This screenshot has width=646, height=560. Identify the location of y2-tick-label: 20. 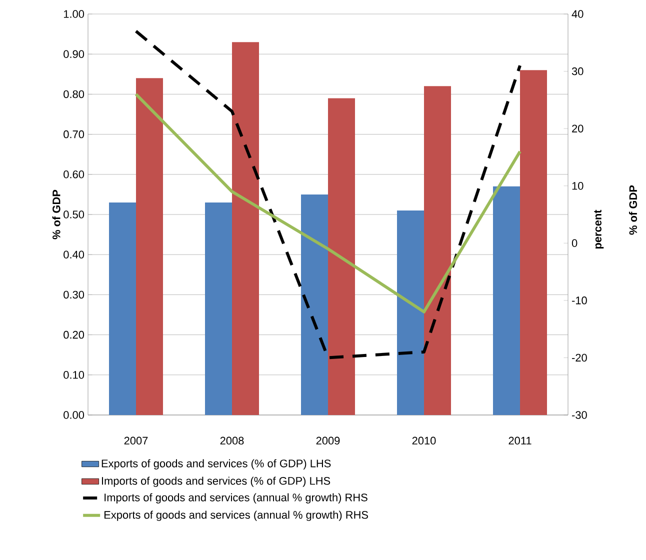
(578, 128).